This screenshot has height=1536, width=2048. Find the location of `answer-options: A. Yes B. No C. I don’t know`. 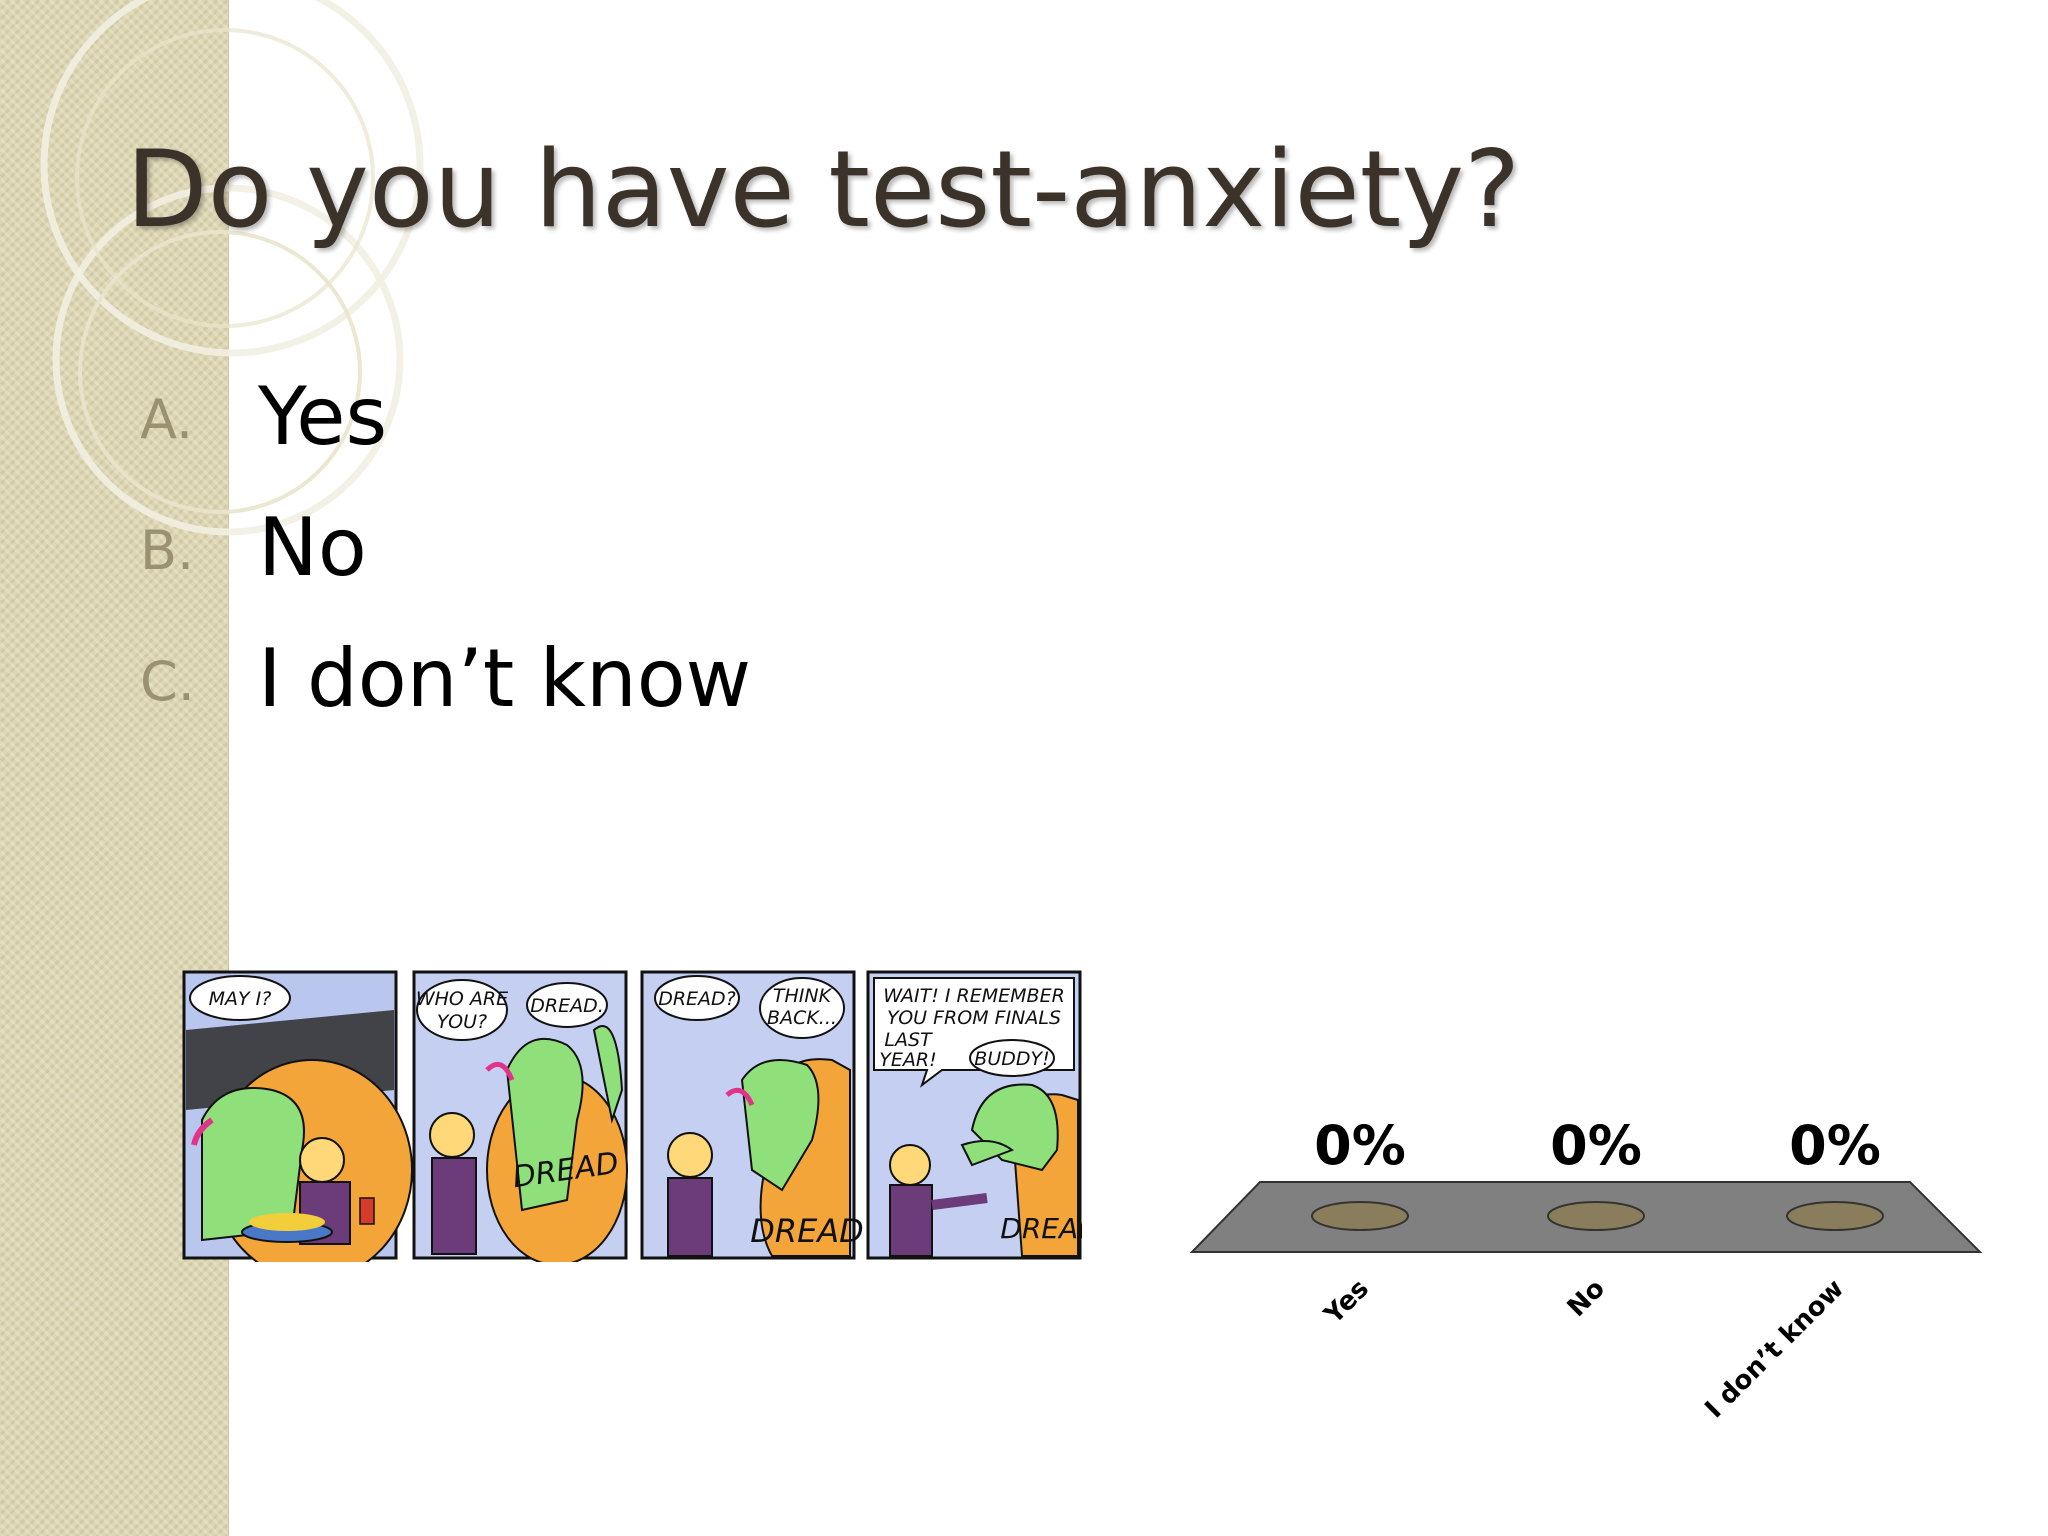

answer-options: A. Yes B. No C. I don’t know is located at coordinates (490, 566).